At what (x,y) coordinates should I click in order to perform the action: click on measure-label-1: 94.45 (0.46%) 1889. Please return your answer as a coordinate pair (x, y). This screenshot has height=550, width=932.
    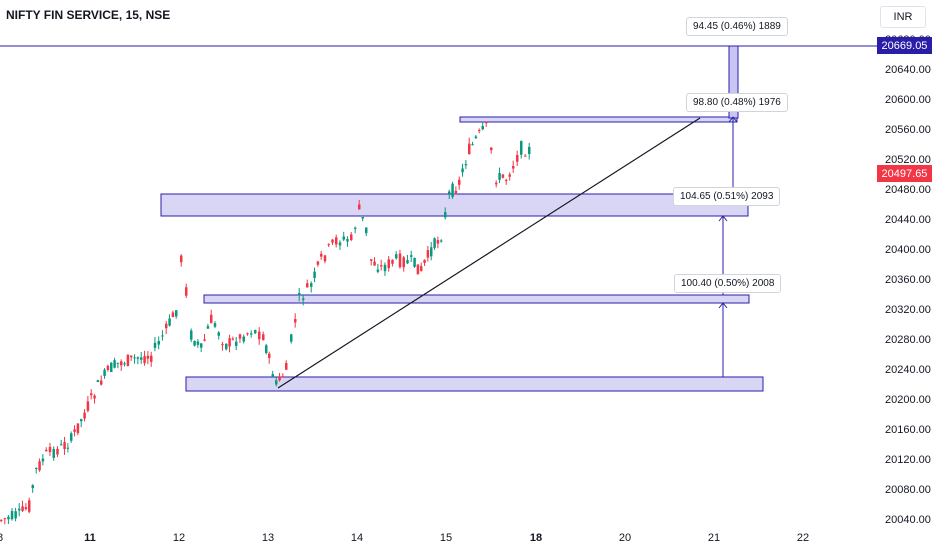
    Looking at the image, I should click on (737, 26).